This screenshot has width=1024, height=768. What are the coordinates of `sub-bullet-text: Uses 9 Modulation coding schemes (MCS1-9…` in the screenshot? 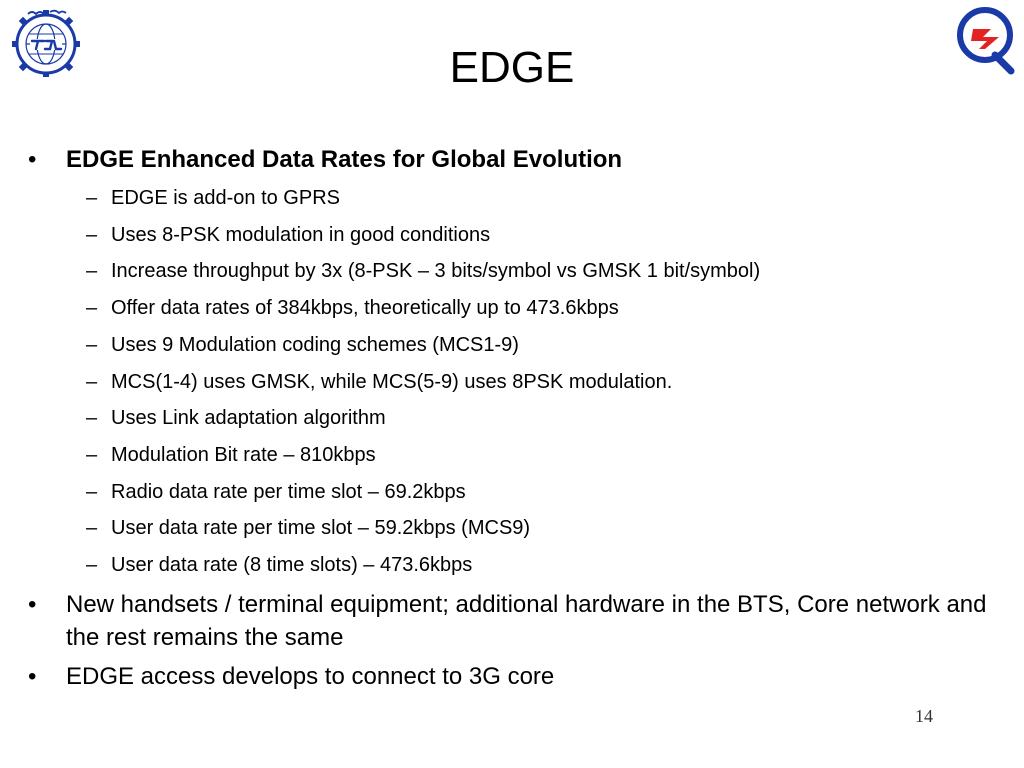 It's located at (315, 344).